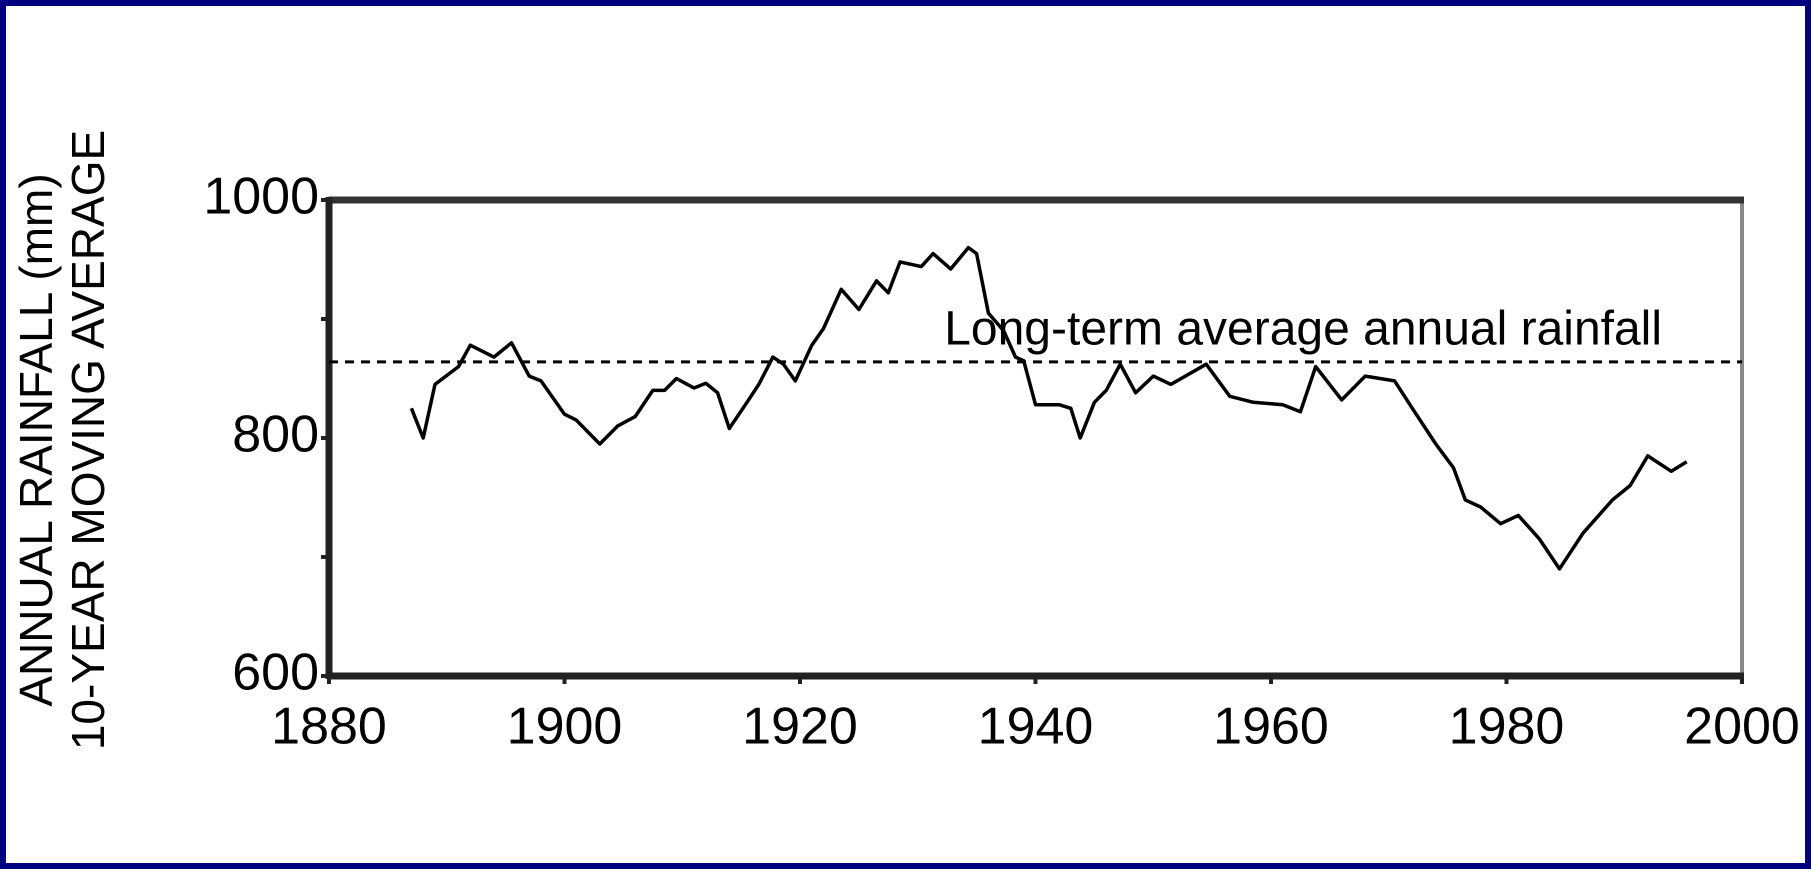 This screenshot has width=1811, height=869. I want to click on y-tick-label: 1000, so click(261, 197).